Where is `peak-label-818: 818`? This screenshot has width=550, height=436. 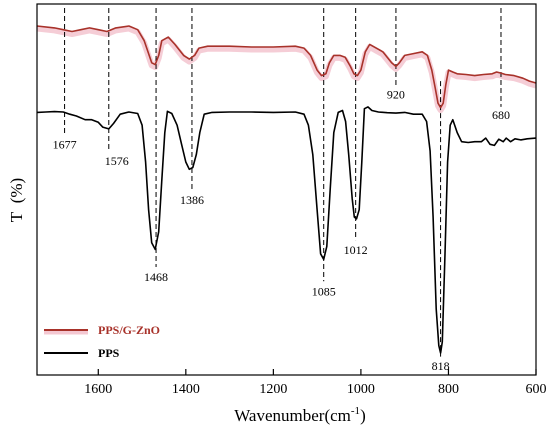
peak-label-818: 818 is located at coordinates (441, 366).